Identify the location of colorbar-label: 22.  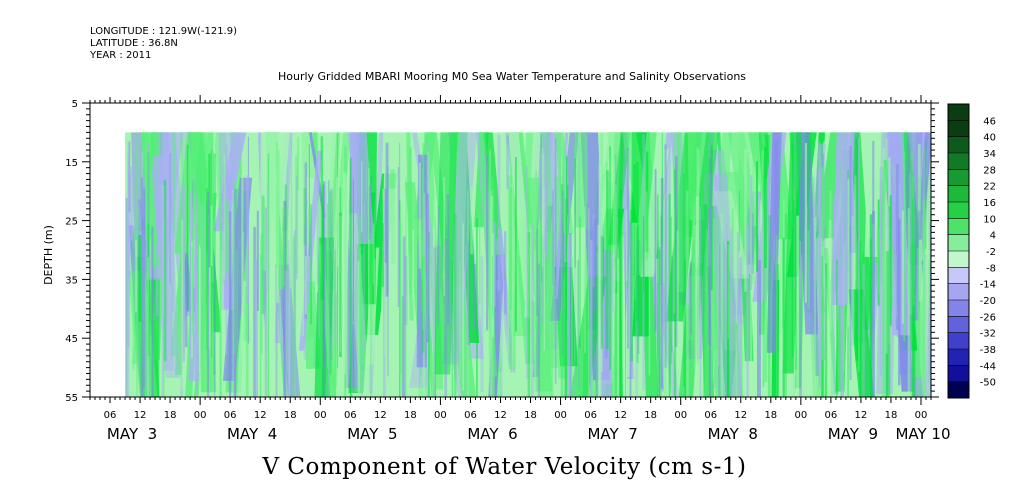
(989, 187).